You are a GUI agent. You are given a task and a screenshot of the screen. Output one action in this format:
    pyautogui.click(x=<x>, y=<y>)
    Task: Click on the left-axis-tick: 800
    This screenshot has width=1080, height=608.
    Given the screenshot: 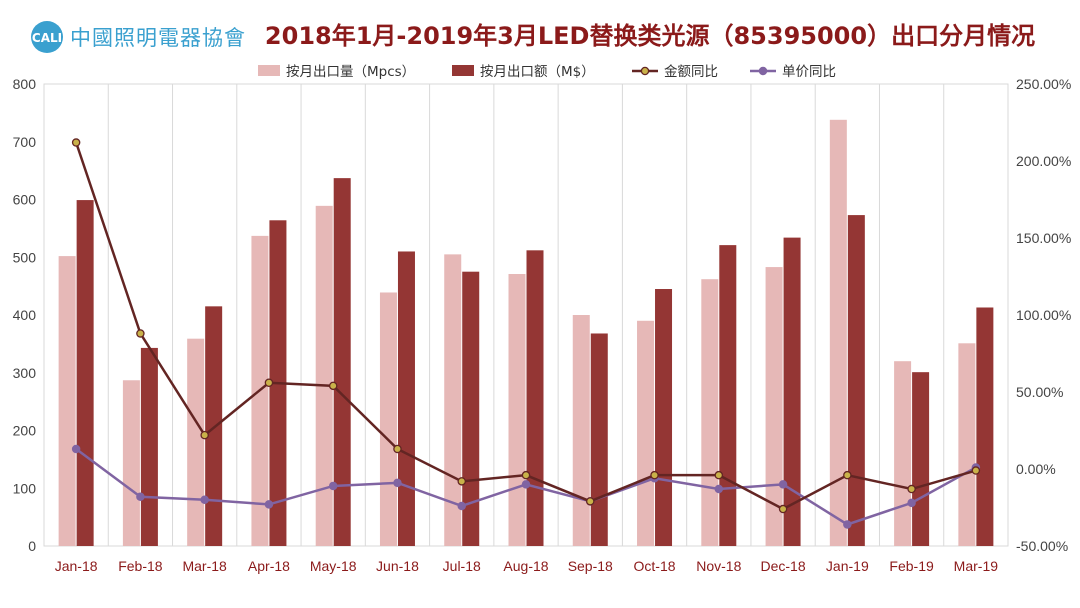 What is the action you would take?
    pyautogui.click(x=25, y=84)
    